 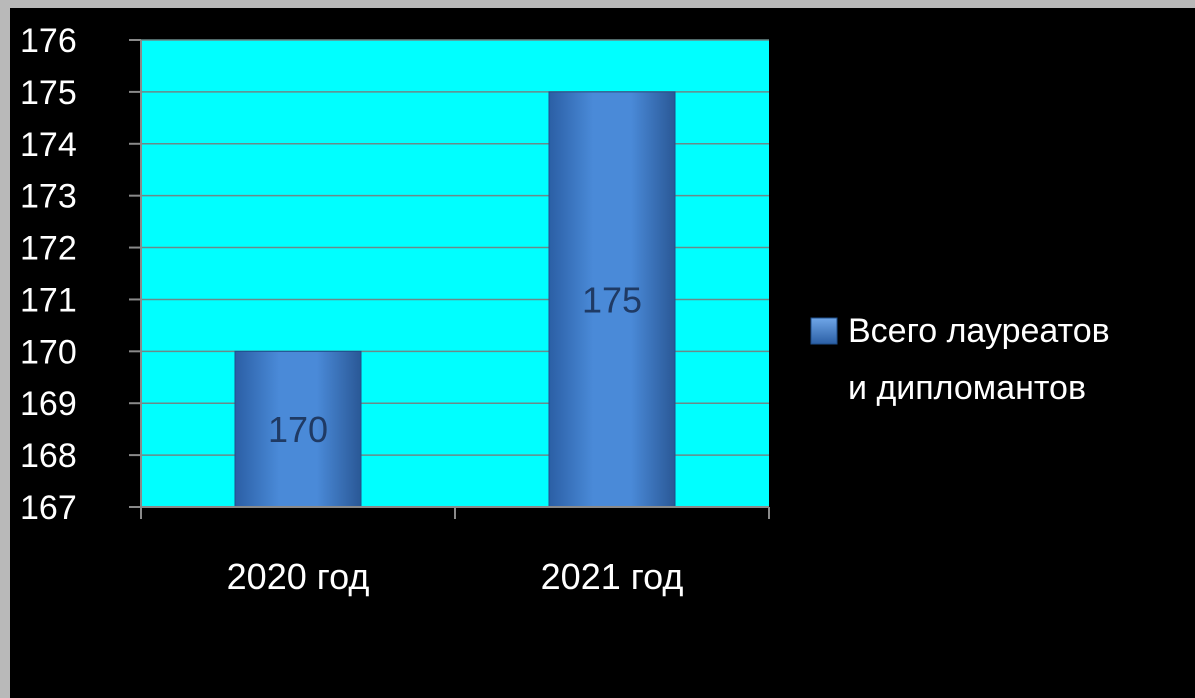 I want to click on data-label: 170, so click(x=298, y=429).